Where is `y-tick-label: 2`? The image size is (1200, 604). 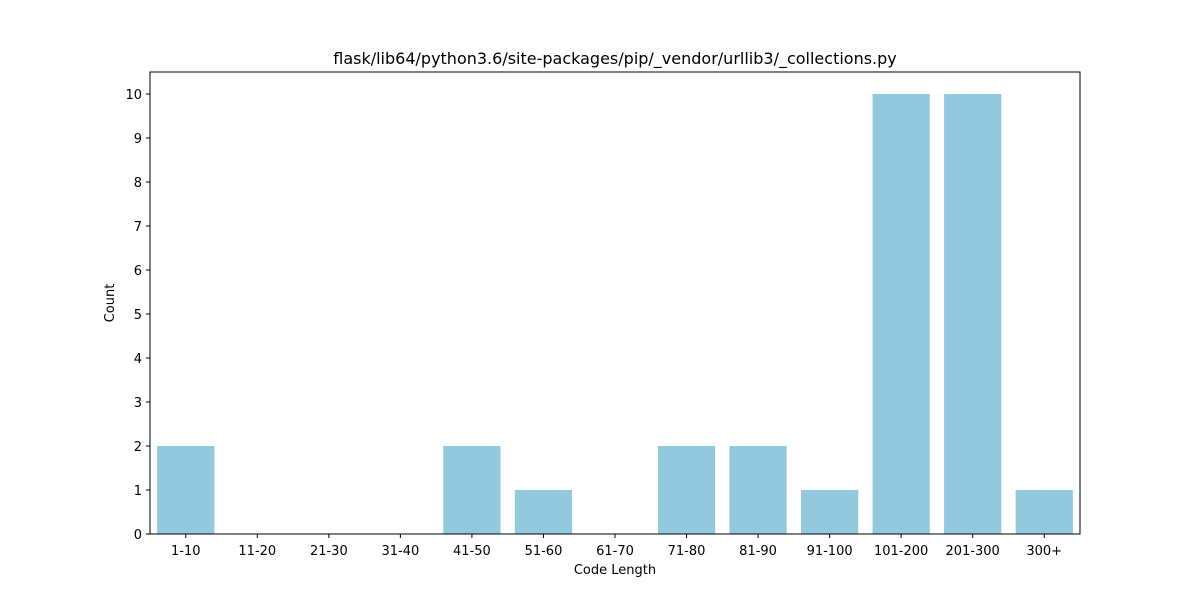 y-tick-label: 2 is located at coordinates (138, 447).